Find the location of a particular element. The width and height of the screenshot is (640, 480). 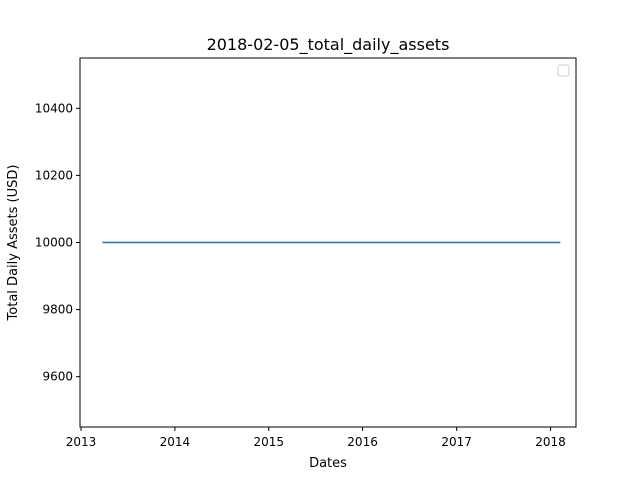

y-tick-label: 10200 is located at coordinates (54, 175).